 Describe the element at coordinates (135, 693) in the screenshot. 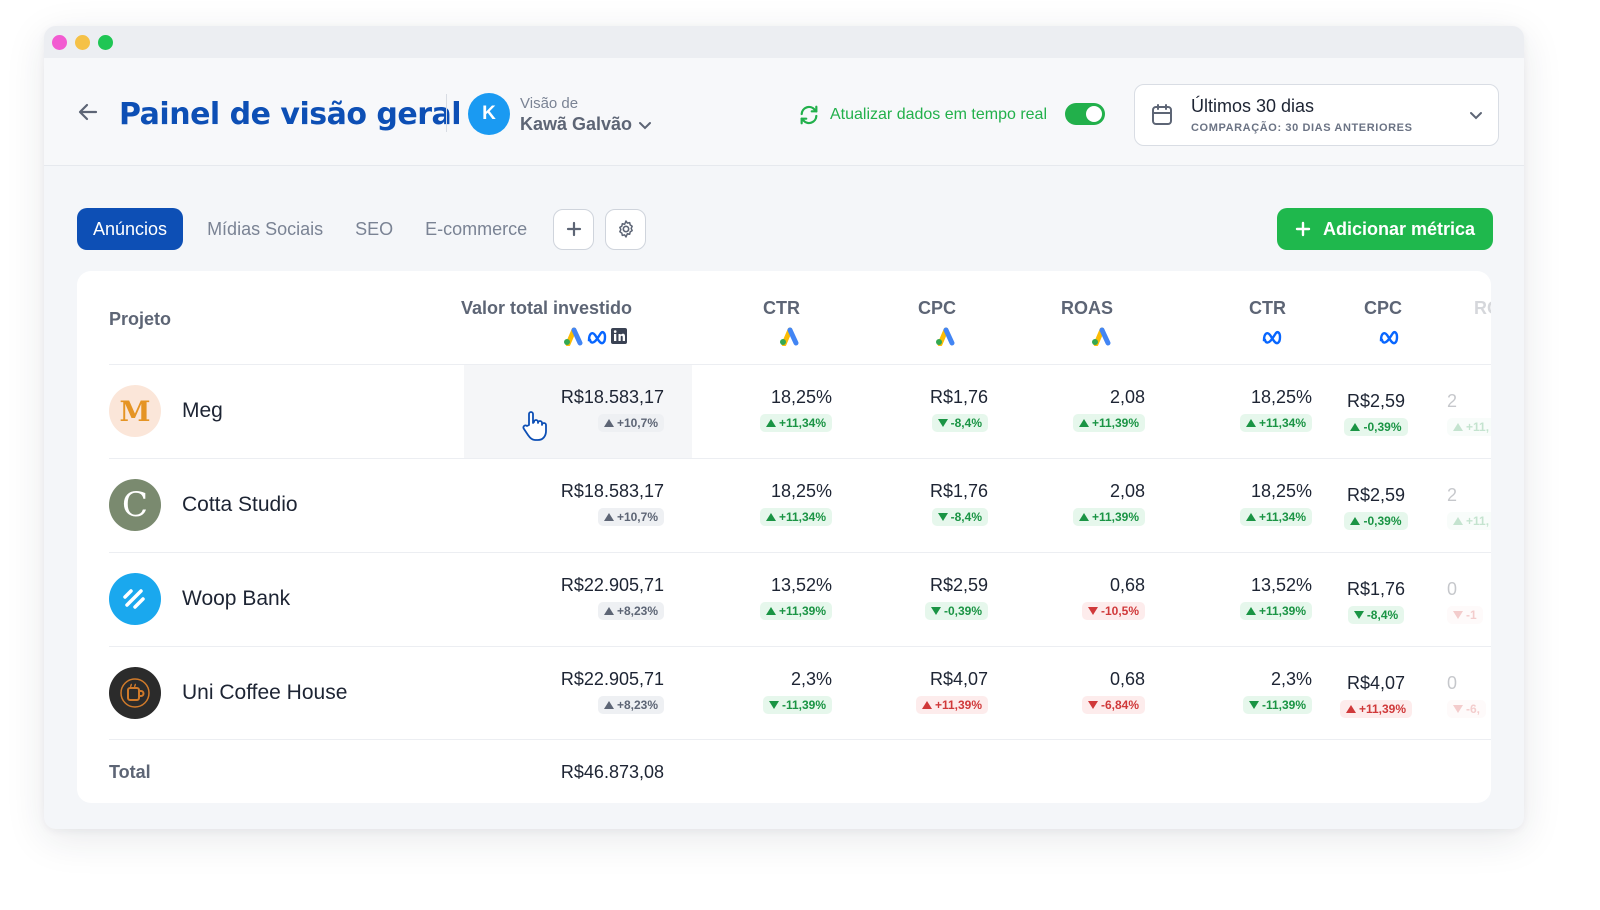

I see `coffee-cup-icon` at that location.